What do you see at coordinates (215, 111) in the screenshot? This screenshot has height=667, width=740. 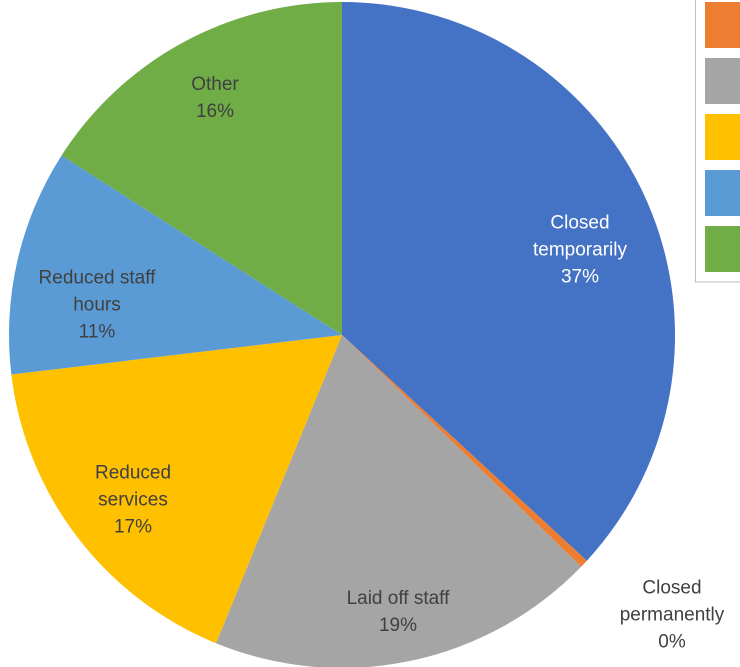 I see `data-label-value: 16%` at bounding box center [215, 111].